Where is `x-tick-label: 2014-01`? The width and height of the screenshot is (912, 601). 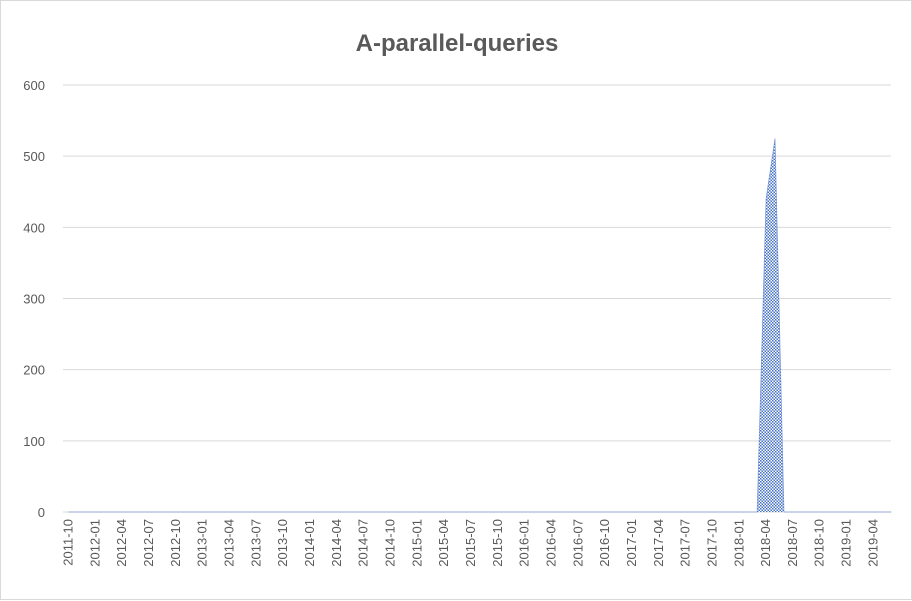 x-tick-label: 2014-01 is located at coordinates (309, 543).